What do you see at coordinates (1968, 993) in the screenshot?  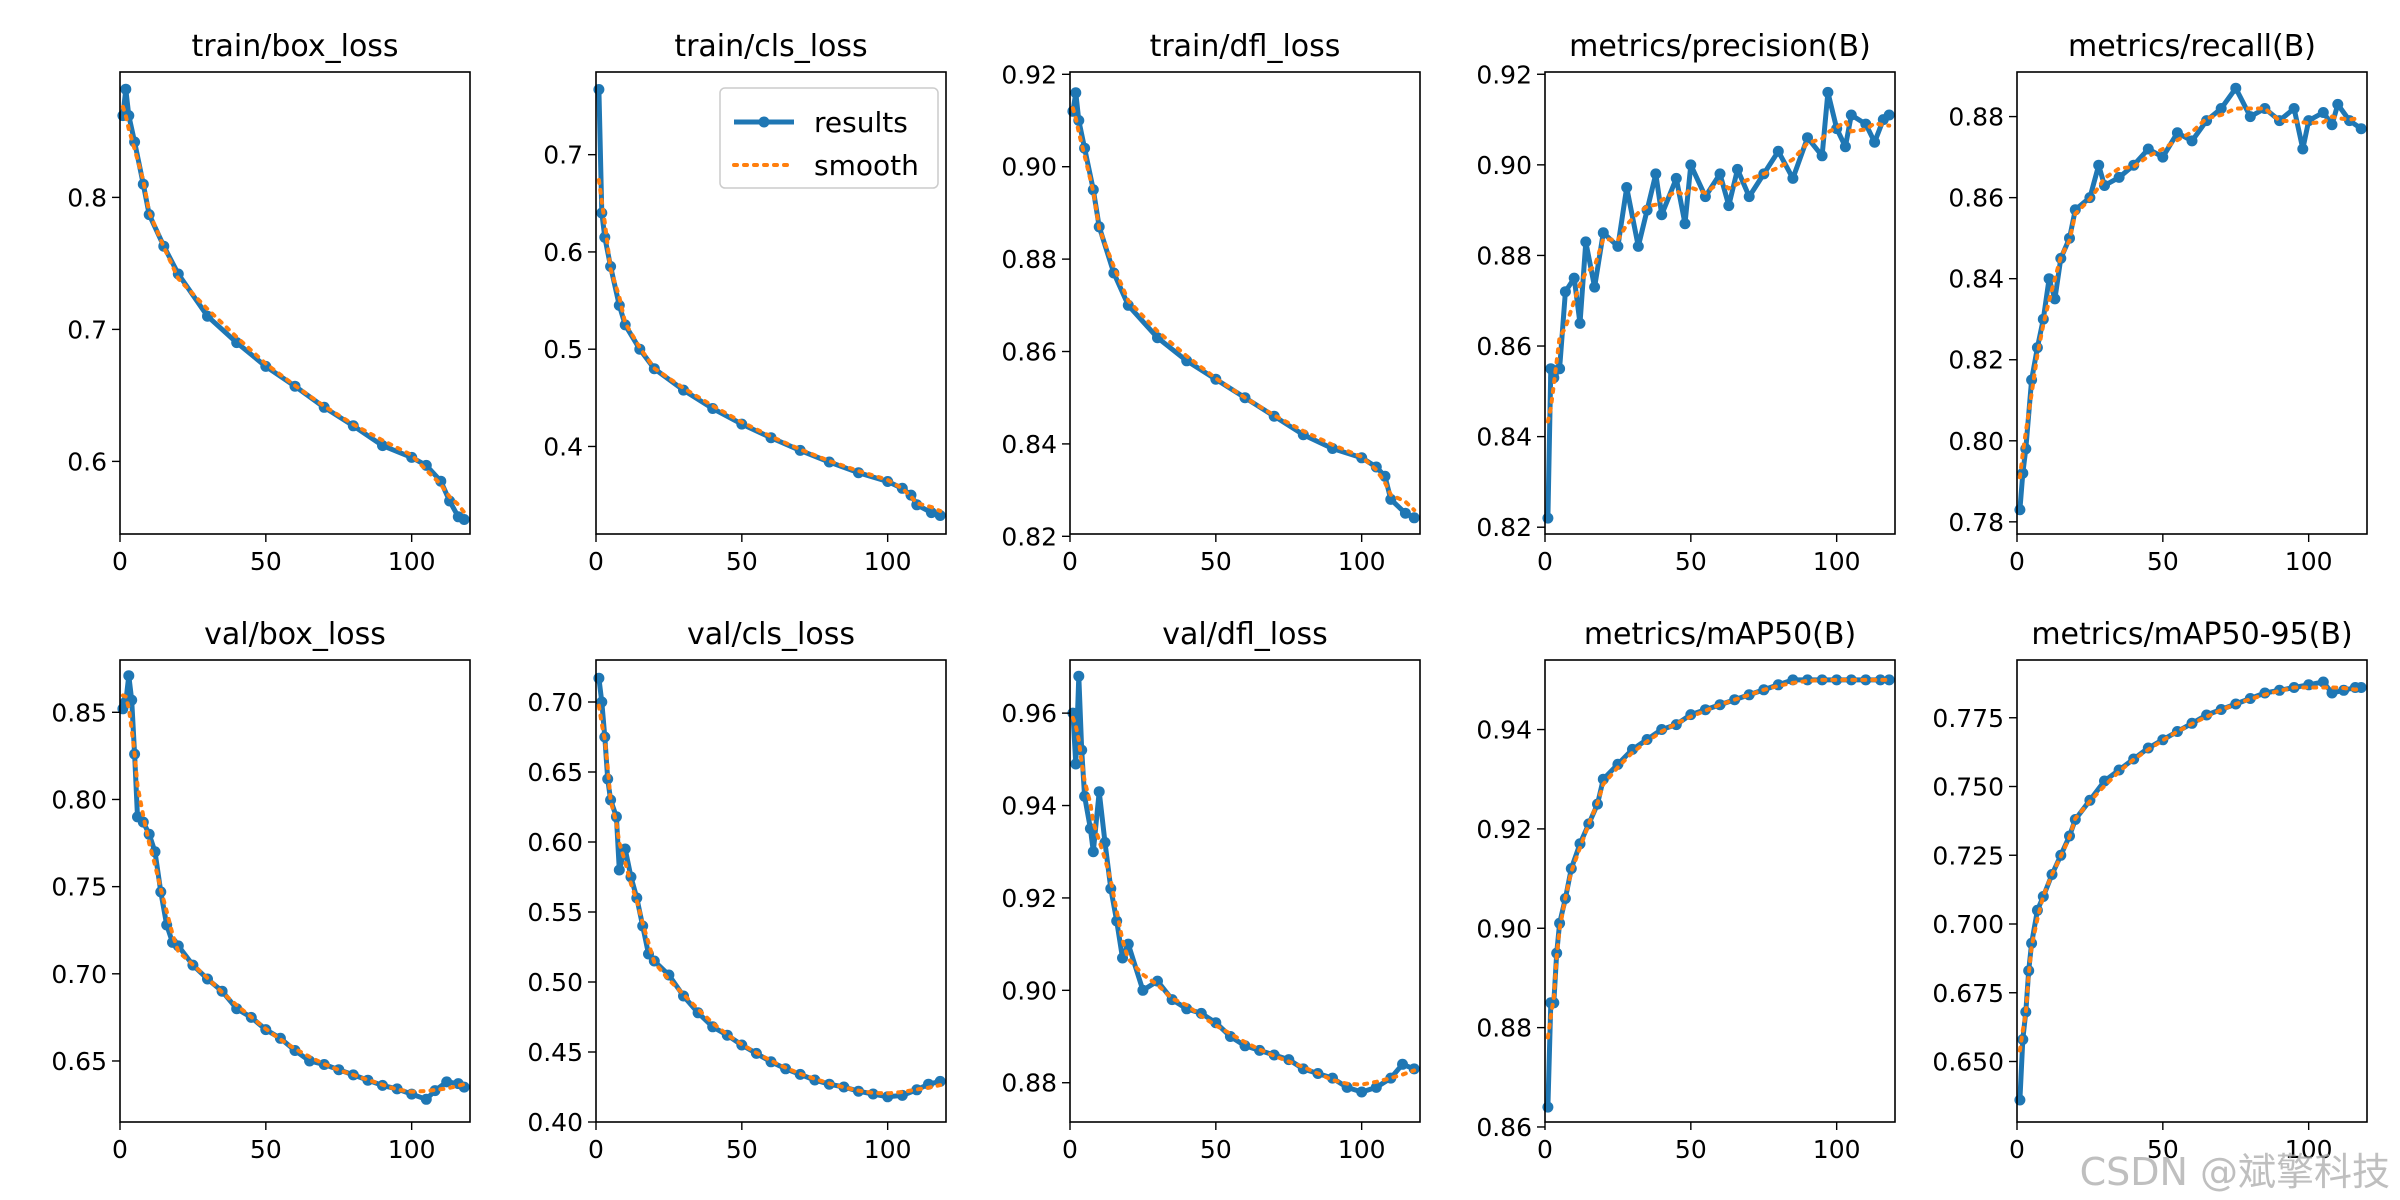 I see `y-tick-label: 0.675` at bounding box center [1968, 993].